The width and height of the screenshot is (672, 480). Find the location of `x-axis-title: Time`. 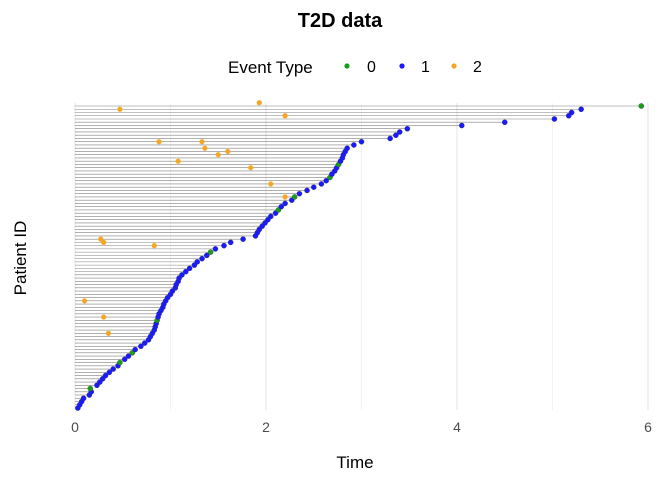

x-axis-title: Time is located at coordinates (354, 462).